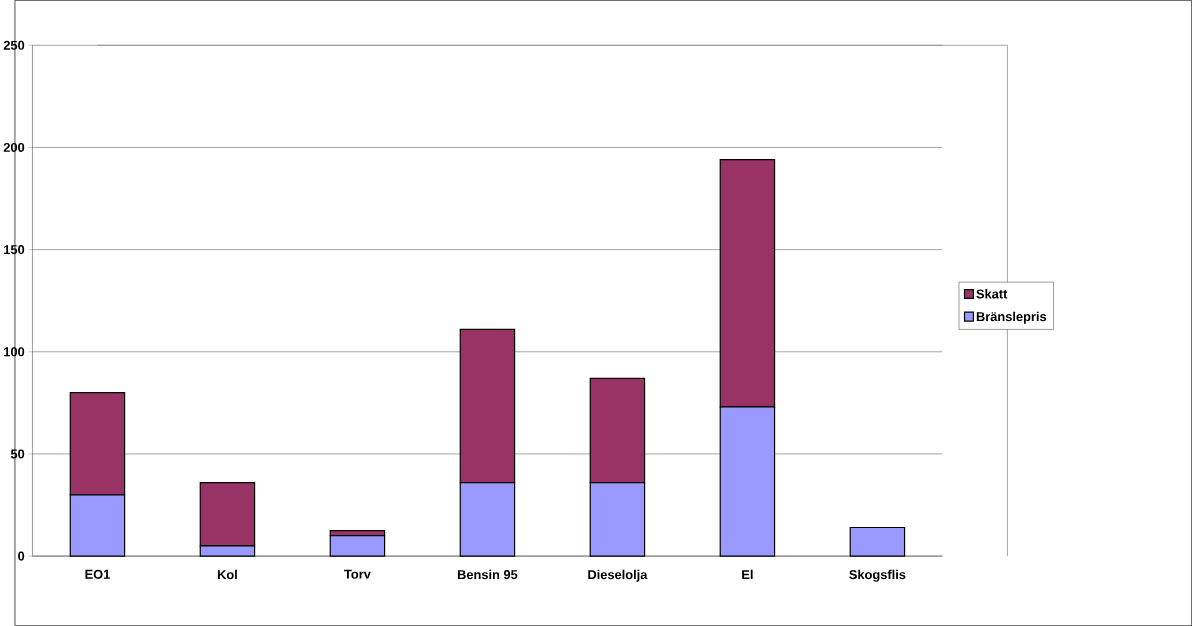 This screenshot has height=626, width=1192. I want to click on y-tick-label: 250, so click(14, 45).